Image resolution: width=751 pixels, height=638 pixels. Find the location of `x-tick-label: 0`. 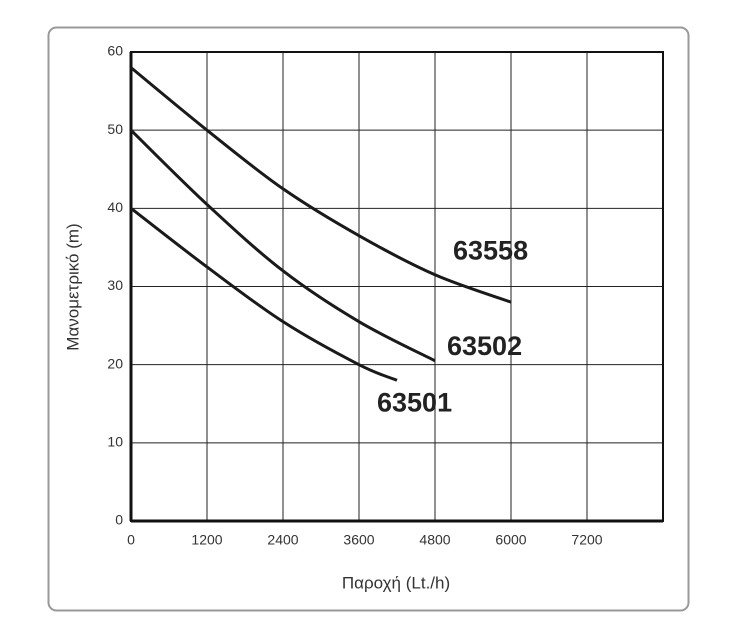

x-tick-label: 0 is located at coordinates (131, 540).